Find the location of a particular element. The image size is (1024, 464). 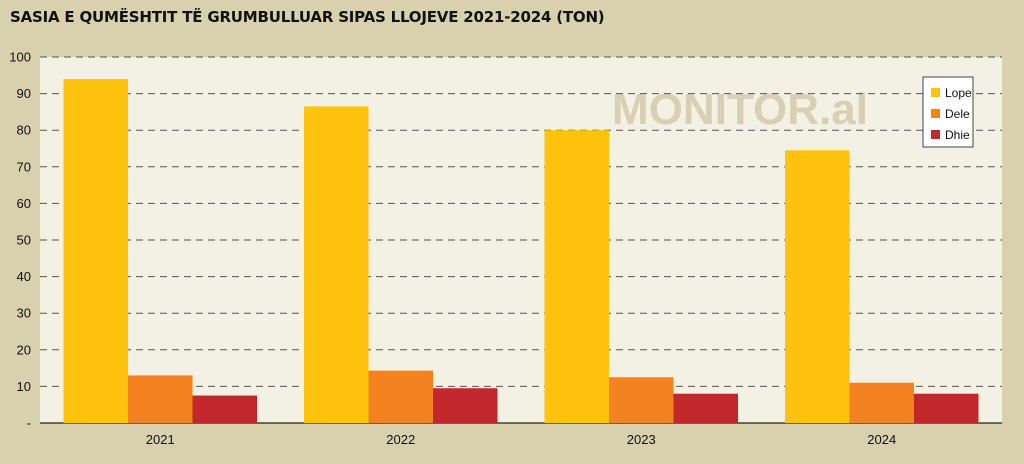

y-tick-label: 40 is located at coordinates (24, 276).